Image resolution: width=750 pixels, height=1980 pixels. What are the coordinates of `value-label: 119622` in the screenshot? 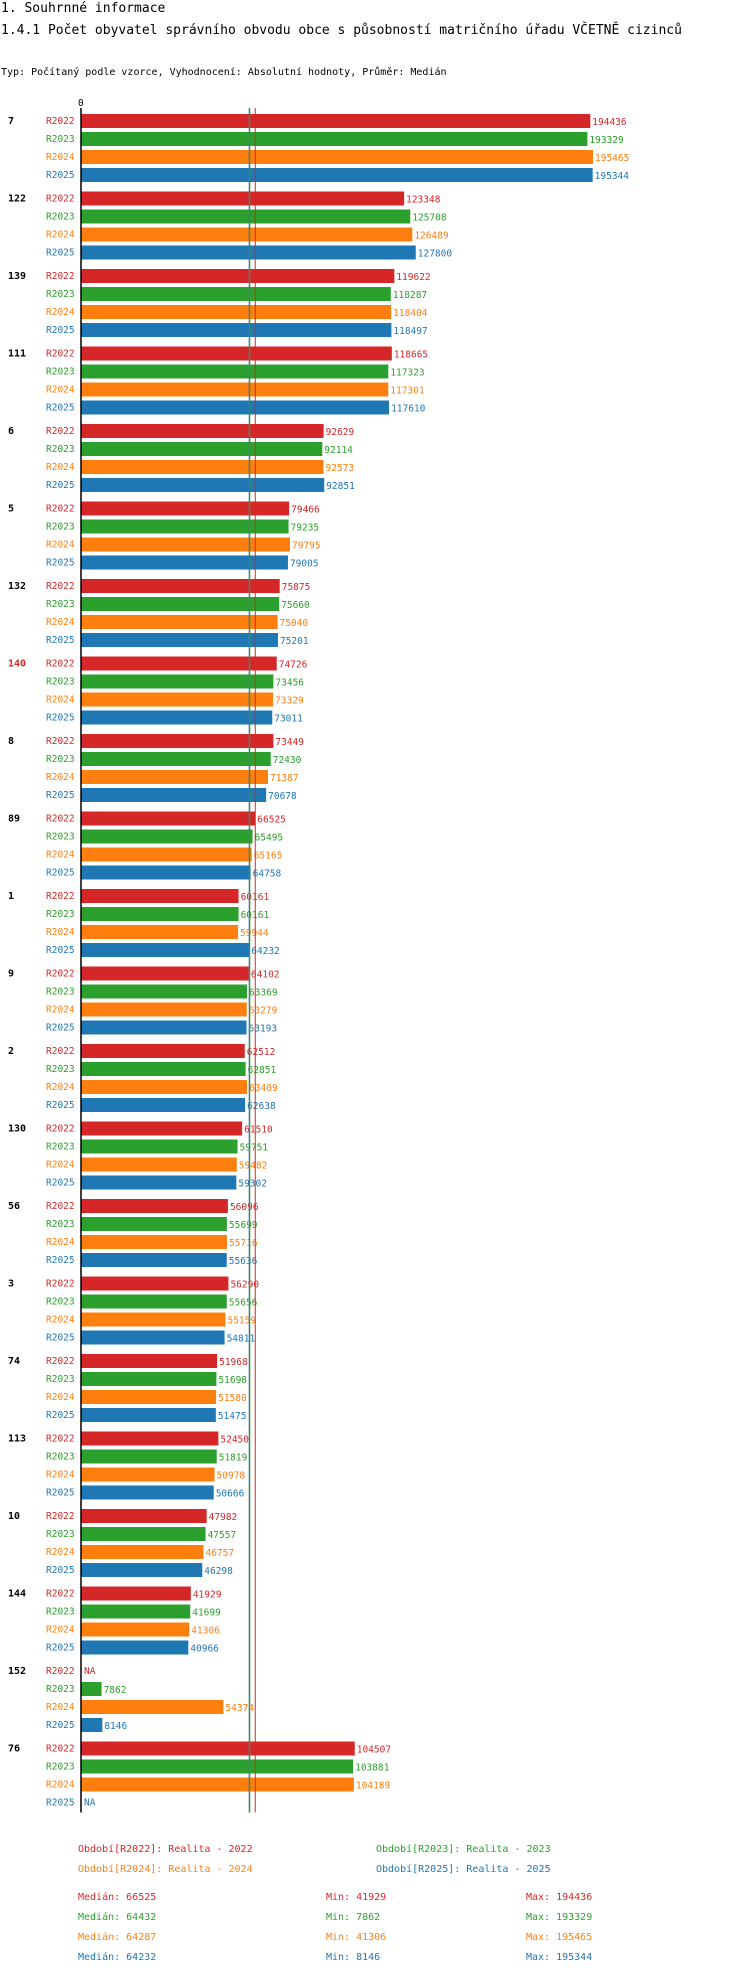 It's located at (413, 277).